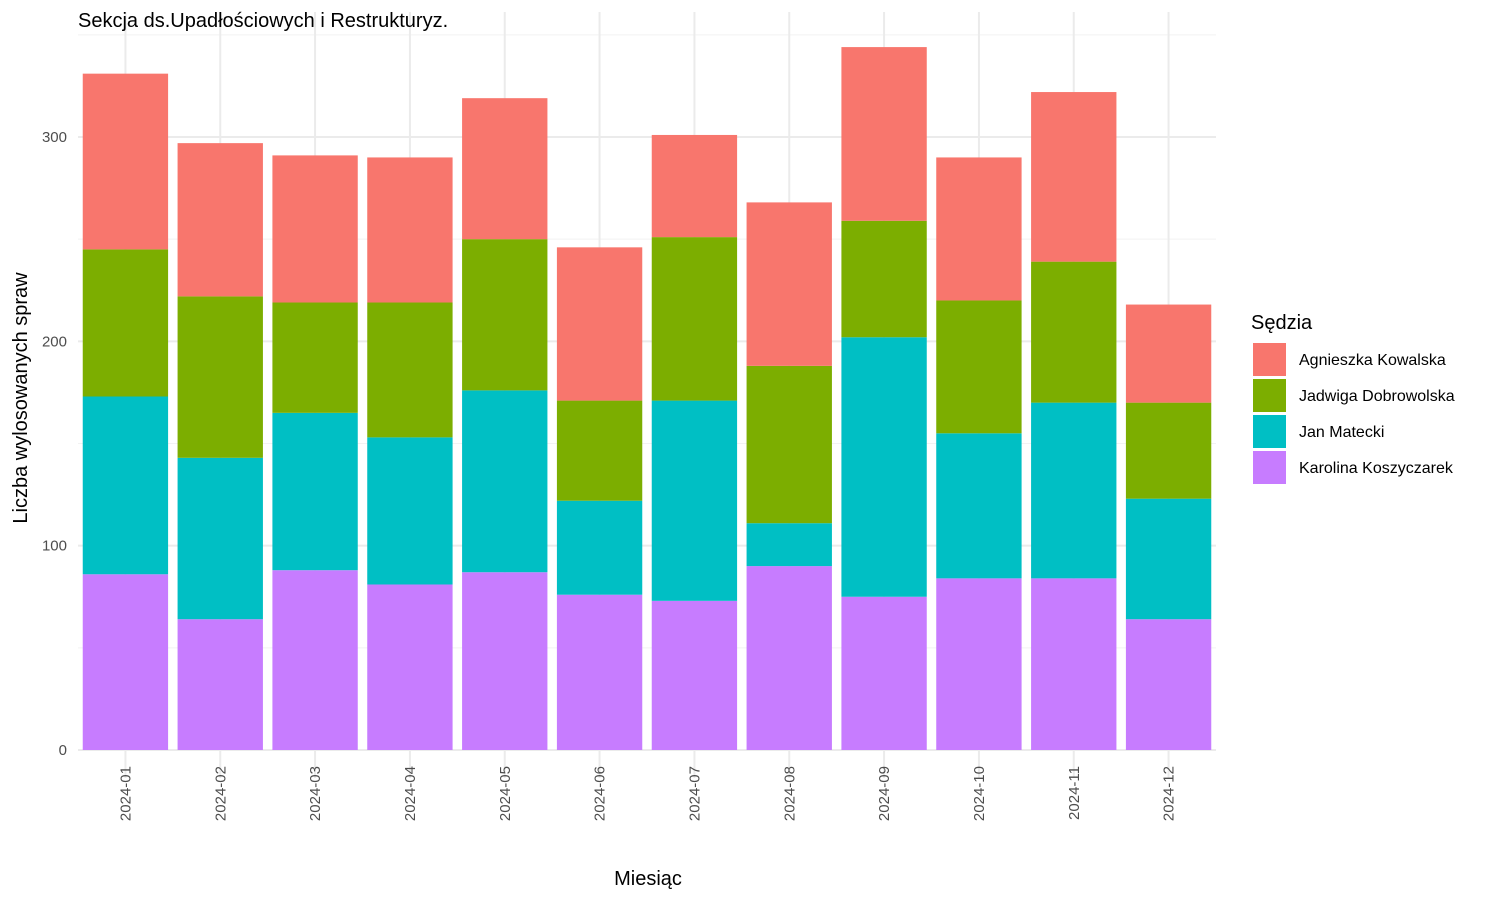  What do you see at coordinates (979, 664) in the screenshot?
I see `bar-2024-10-karolina-koszyczarek` at bounding box center [979, 664].